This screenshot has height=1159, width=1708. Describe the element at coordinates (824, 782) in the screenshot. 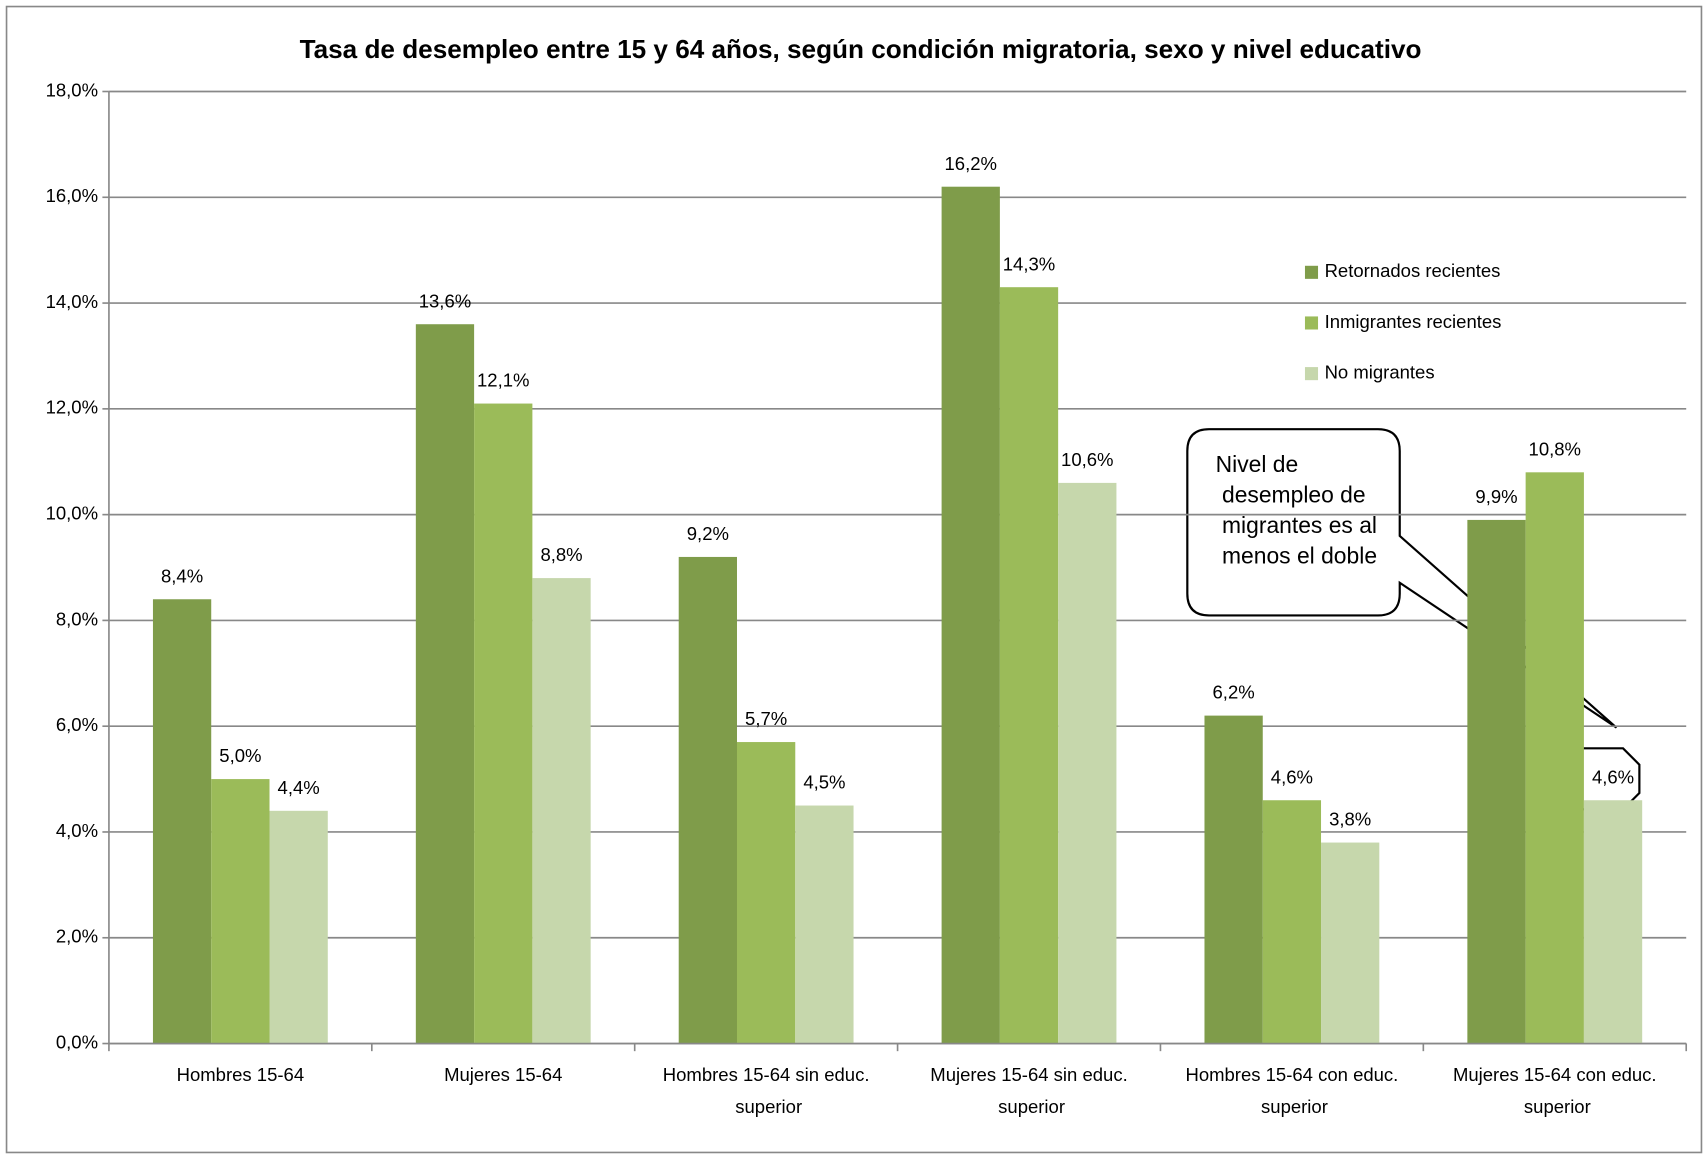

I see `data-label: 4,5%` at that location.